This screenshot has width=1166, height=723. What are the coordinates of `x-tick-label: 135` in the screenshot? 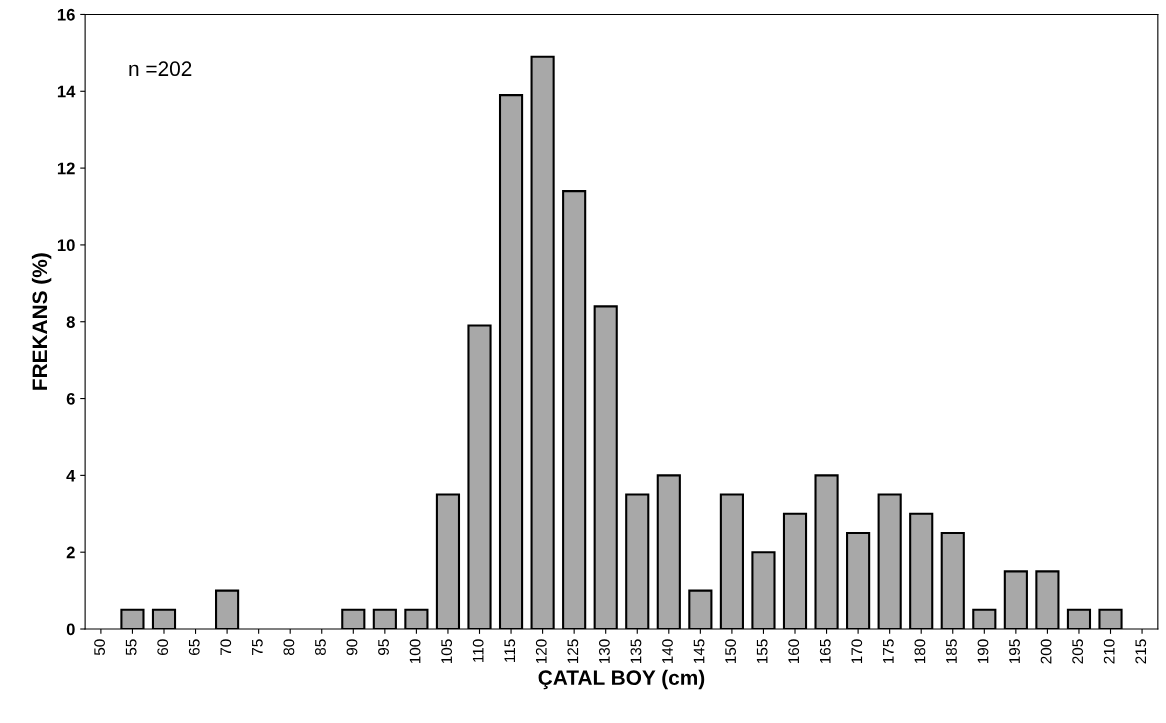 It's located at (636, 651).